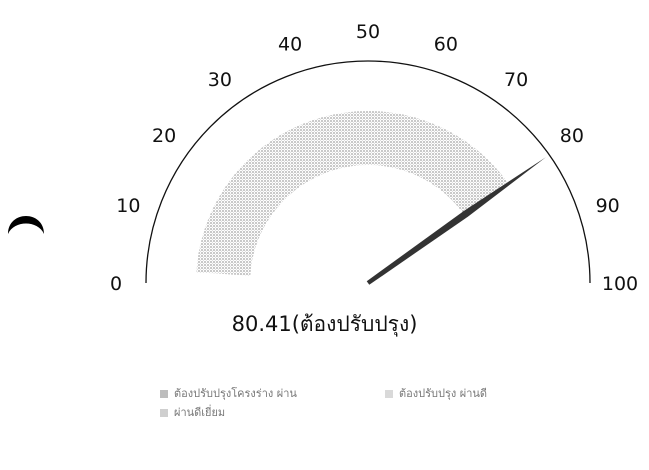 This screenshot has height=470, width=649. Describe the element at coordinates (272, 413) in the screenshot. I see `legend-item: ผ่านดีเยี่ยม` at that location.